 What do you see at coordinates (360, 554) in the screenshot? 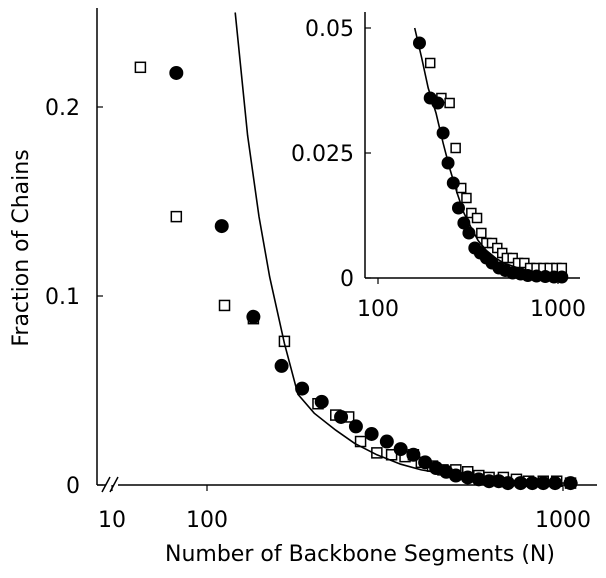
I see `x-axis-title: Number of Backbone Segments (N)` at bounding box center [360, 554].